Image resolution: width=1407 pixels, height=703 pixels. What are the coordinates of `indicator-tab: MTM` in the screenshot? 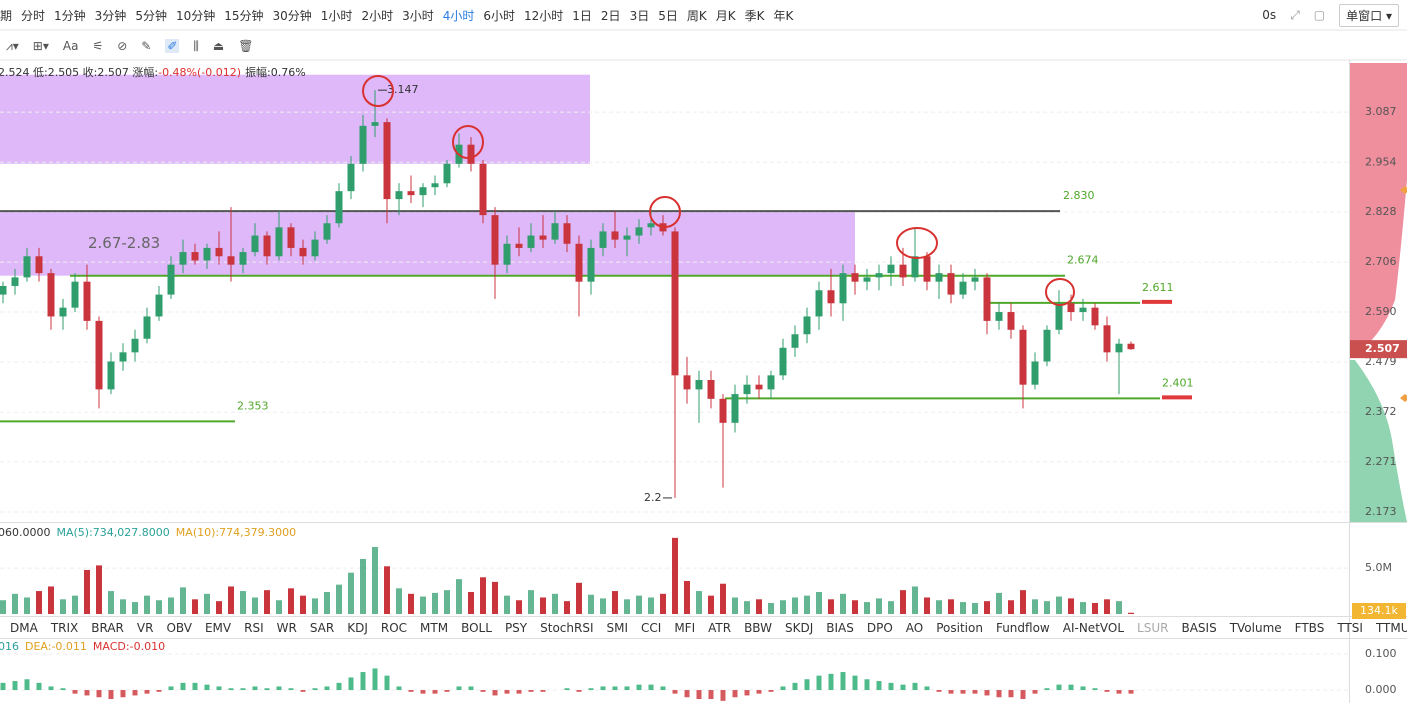 It's located at (434, 628).